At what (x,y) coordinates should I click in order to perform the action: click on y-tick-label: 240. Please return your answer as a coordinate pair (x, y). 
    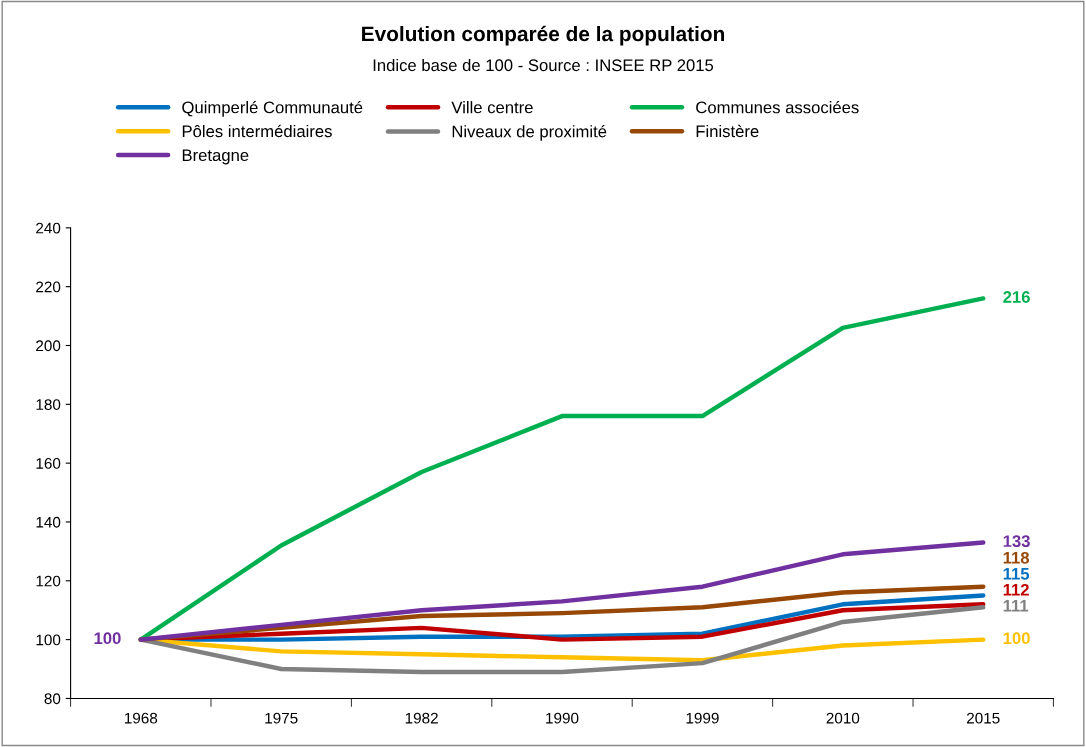
    Looking at the image, I should click on (48, 228).